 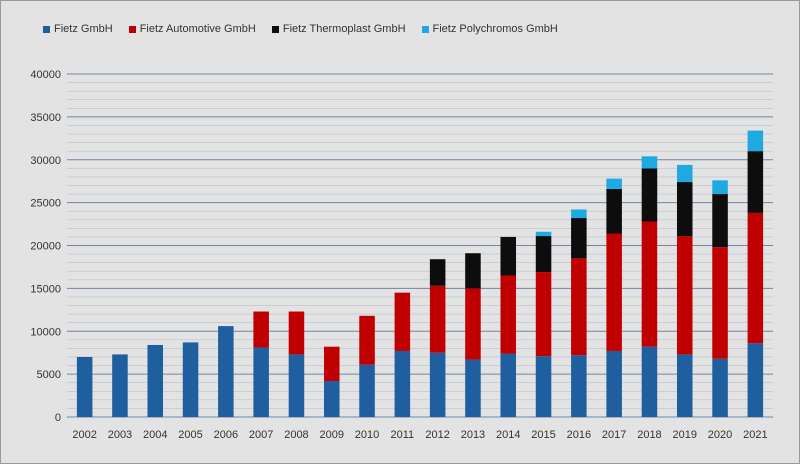 I want to click on y-tick-label: 40000, so click(x=45, y=75).